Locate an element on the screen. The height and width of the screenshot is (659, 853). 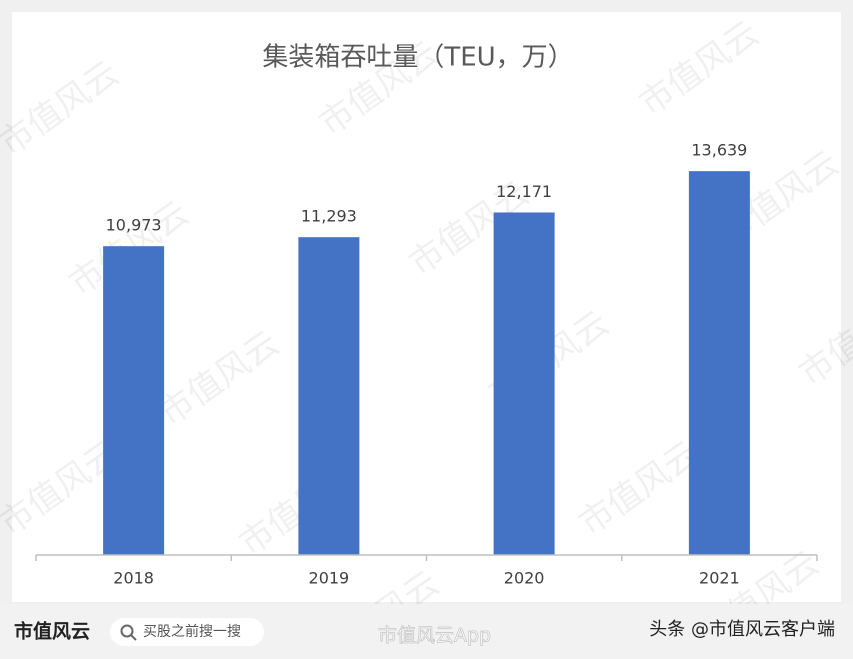
weibo-watermark: 市值风云App is located at coordinates (434, 636).